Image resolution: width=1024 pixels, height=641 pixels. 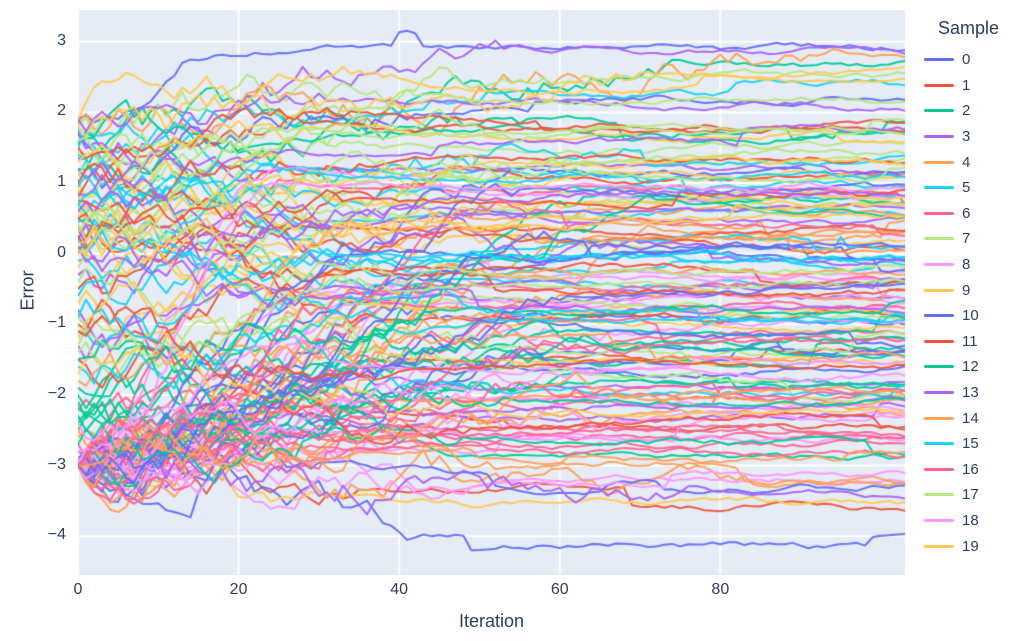 What do you see at coordinates (970, 469) in the screenshot?
I see `legend-item-label: 16` at bounding box center [970, 469].